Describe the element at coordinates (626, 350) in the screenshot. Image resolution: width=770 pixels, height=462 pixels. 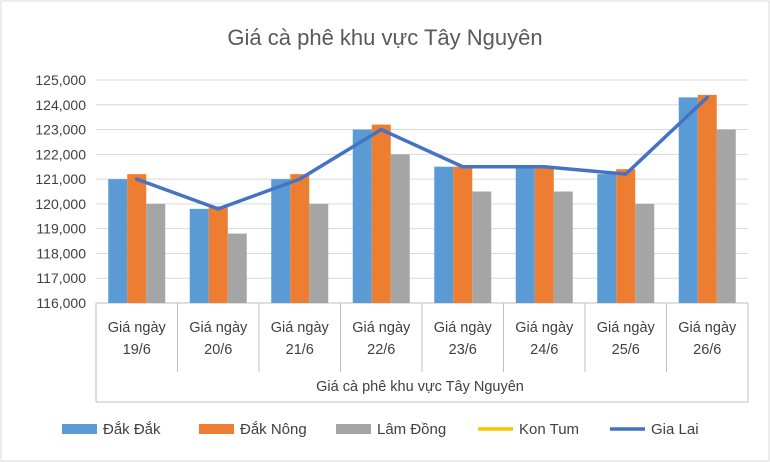
I see `x-tick-label: 25/6` at that location.